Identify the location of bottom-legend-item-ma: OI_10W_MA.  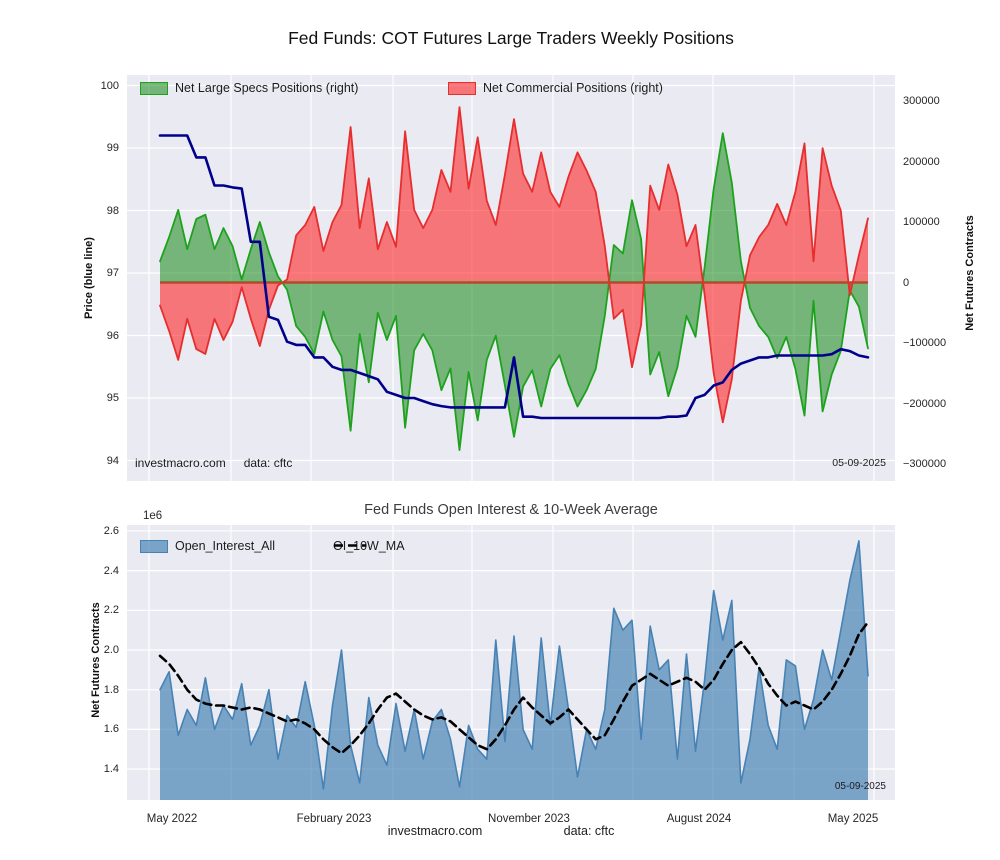
(369, 546).